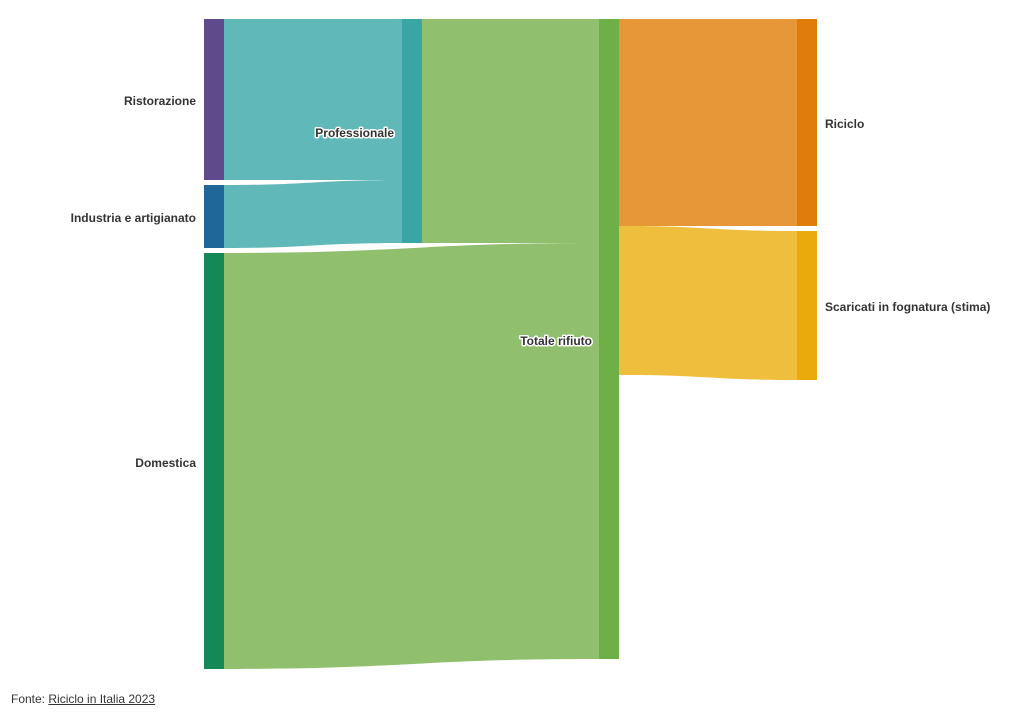 This screenshot has width=1020, height=719. Describe the element at coordinates (214, 216) in the screenshot. I see `node-industria-e-artigianato` at that location.